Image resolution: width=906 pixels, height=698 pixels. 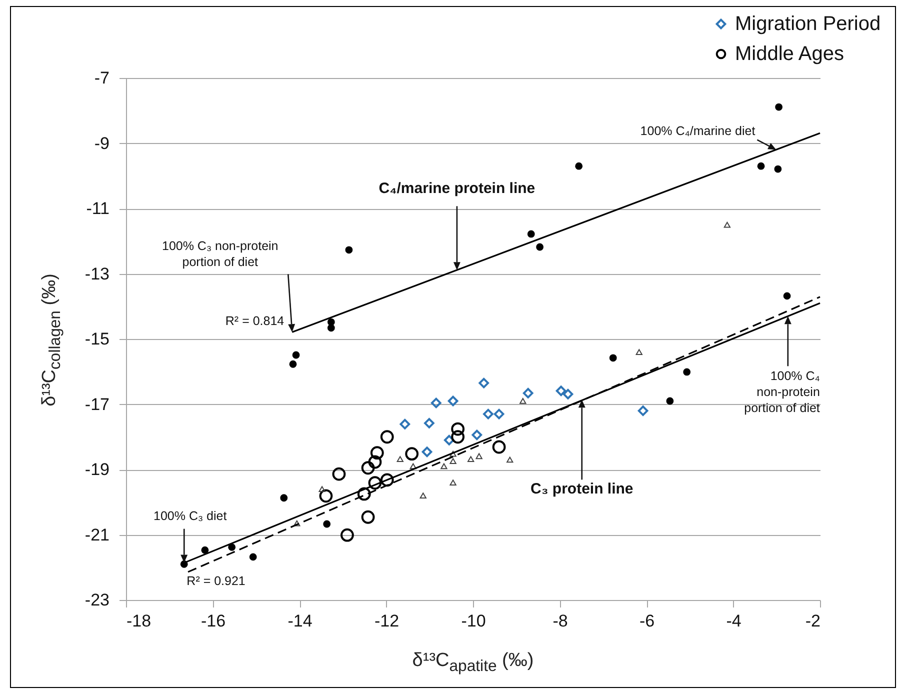 What do you see at coordinates (97, 339) in the screenshot?
I see `y-tick-label: -15` at bounding box center [97, 339].